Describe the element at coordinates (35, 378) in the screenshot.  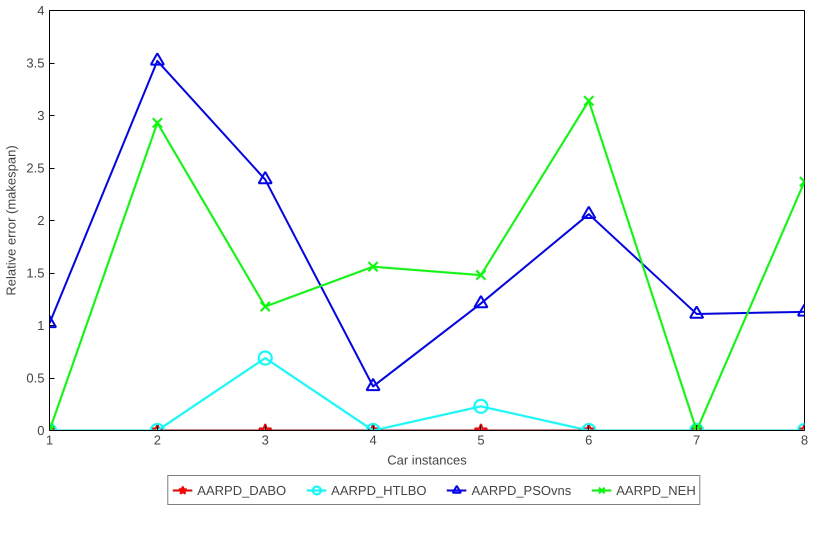
I see `y-tick-label: 0.5` at that location.